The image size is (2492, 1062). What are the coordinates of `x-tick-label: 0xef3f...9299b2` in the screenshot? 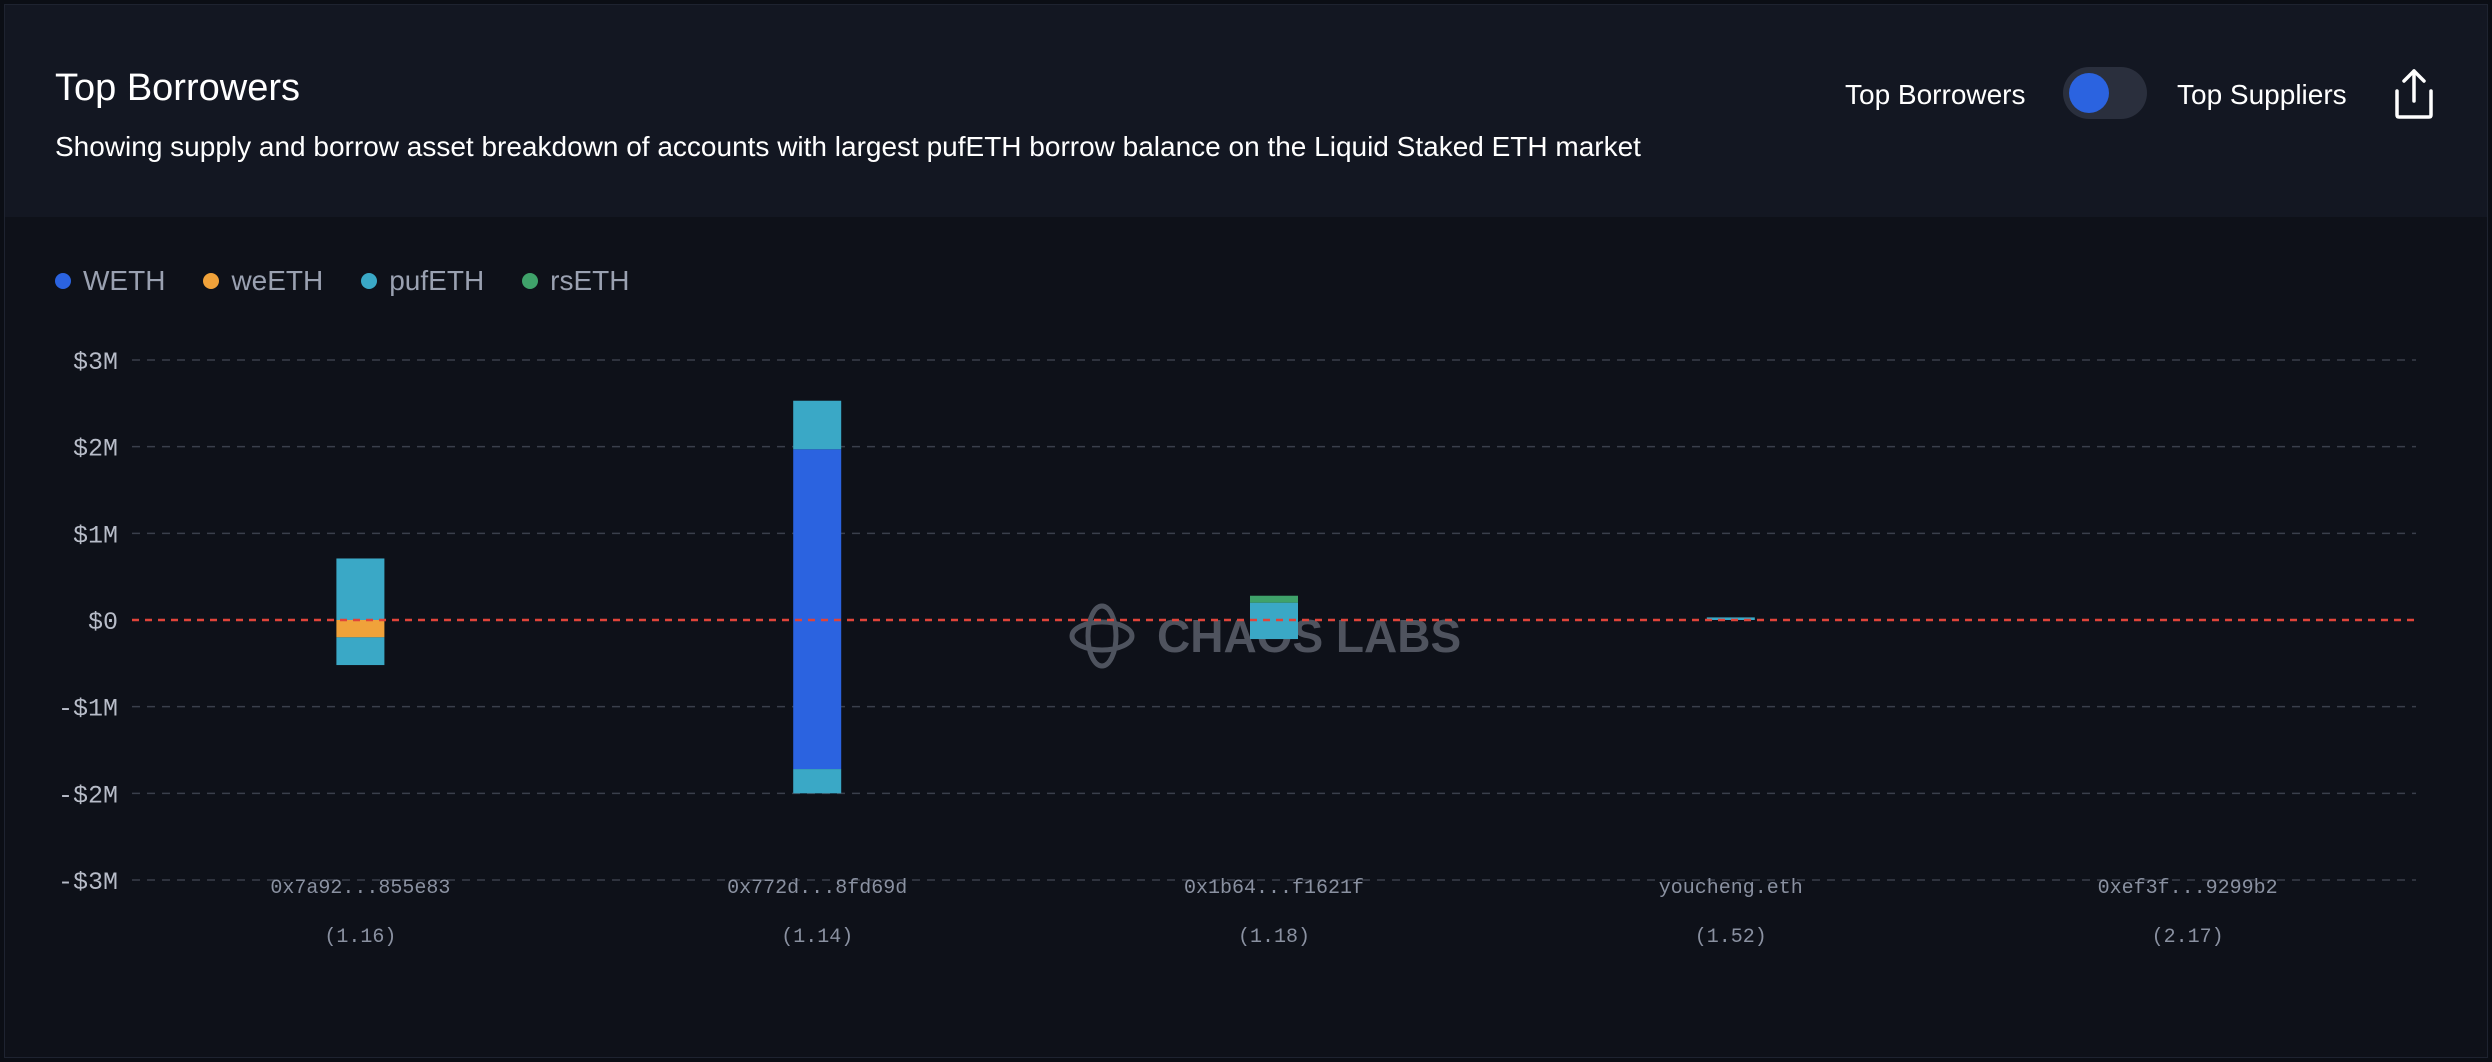 It's located at (2188, 888).